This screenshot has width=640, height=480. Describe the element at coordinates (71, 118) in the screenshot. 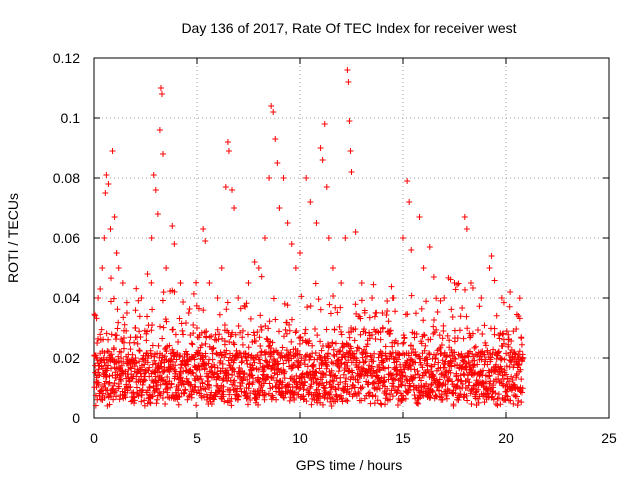

I see `y-tick-label: 0.1` at that location.